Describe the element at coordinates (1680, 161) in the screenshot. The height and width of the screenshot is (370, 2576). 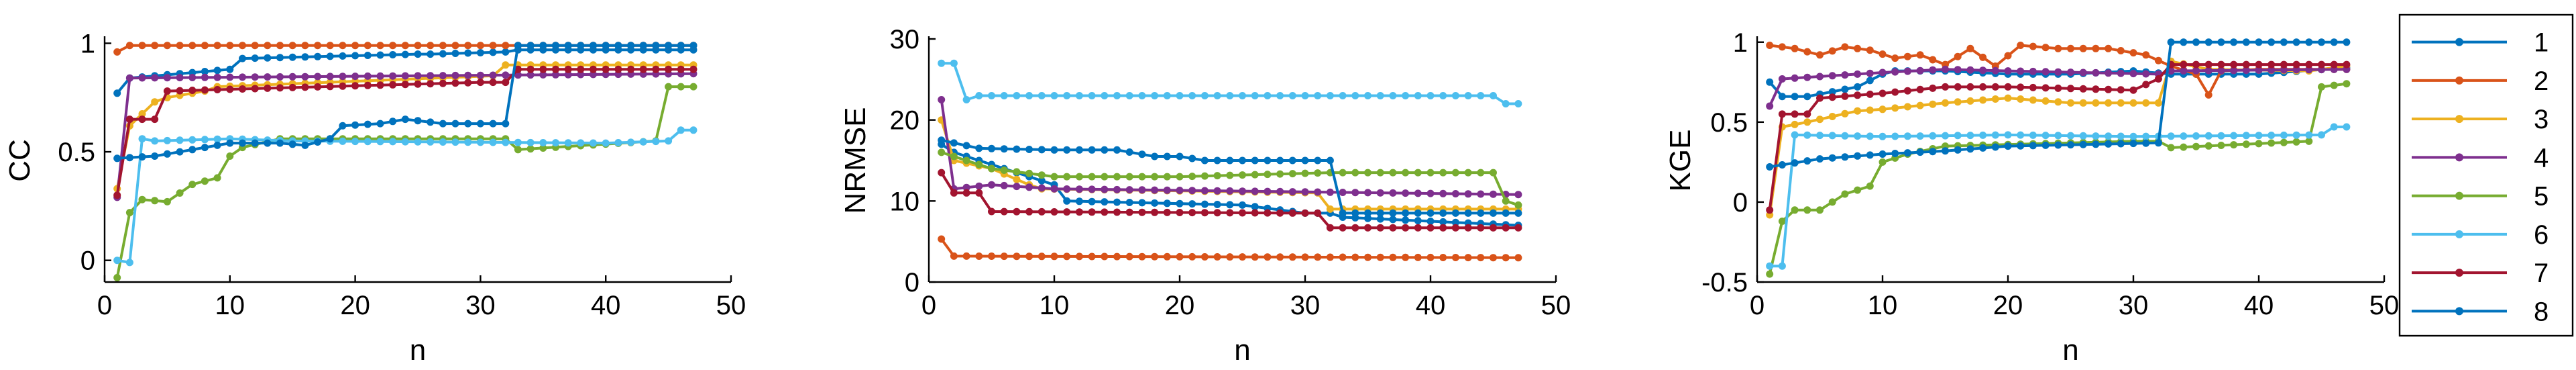
I see `y-axis-label: KGE` at that location.